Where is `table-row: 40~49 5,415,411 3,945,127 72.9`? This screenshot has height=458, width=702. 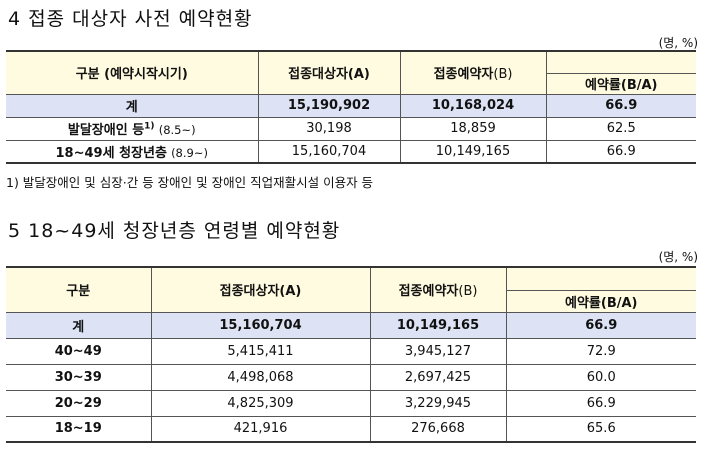
table-row: 40~49 5,415,411 3,945,127 72.9 is located at coordinates (351, 351).